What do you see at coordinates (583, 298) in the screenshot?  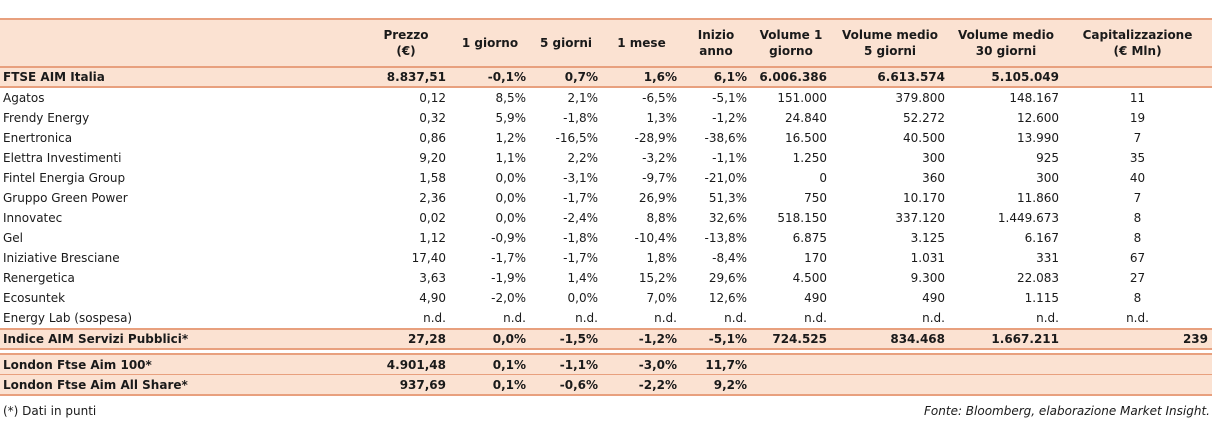 I see `cell-g5: 0,0%` at bounding box center [583, 298].